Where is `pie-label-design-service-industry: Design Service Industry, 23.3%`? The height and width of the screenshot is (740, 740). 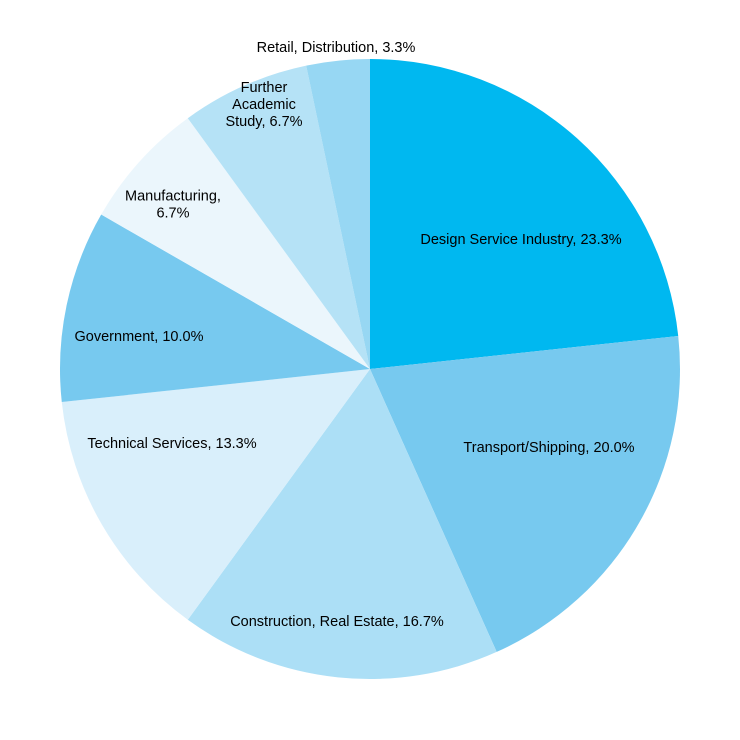 pie-label-design-service-industry: Design Service Industry, 23.3% is located at coordinates (520, 240).